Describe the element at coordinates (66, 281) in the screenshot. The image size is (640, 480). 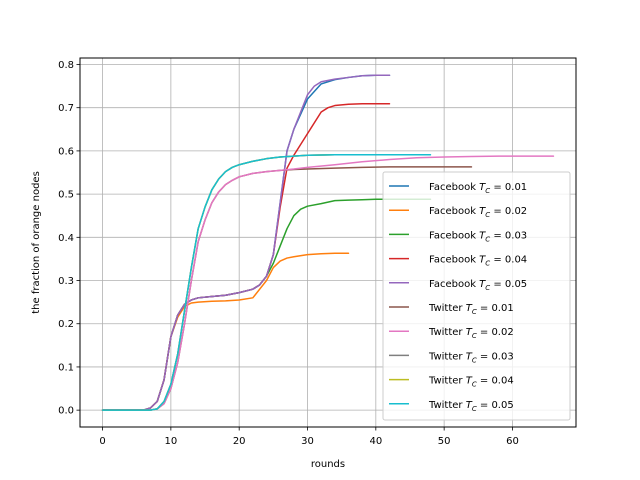
I see `y-tick-label: 0.3` at that location.